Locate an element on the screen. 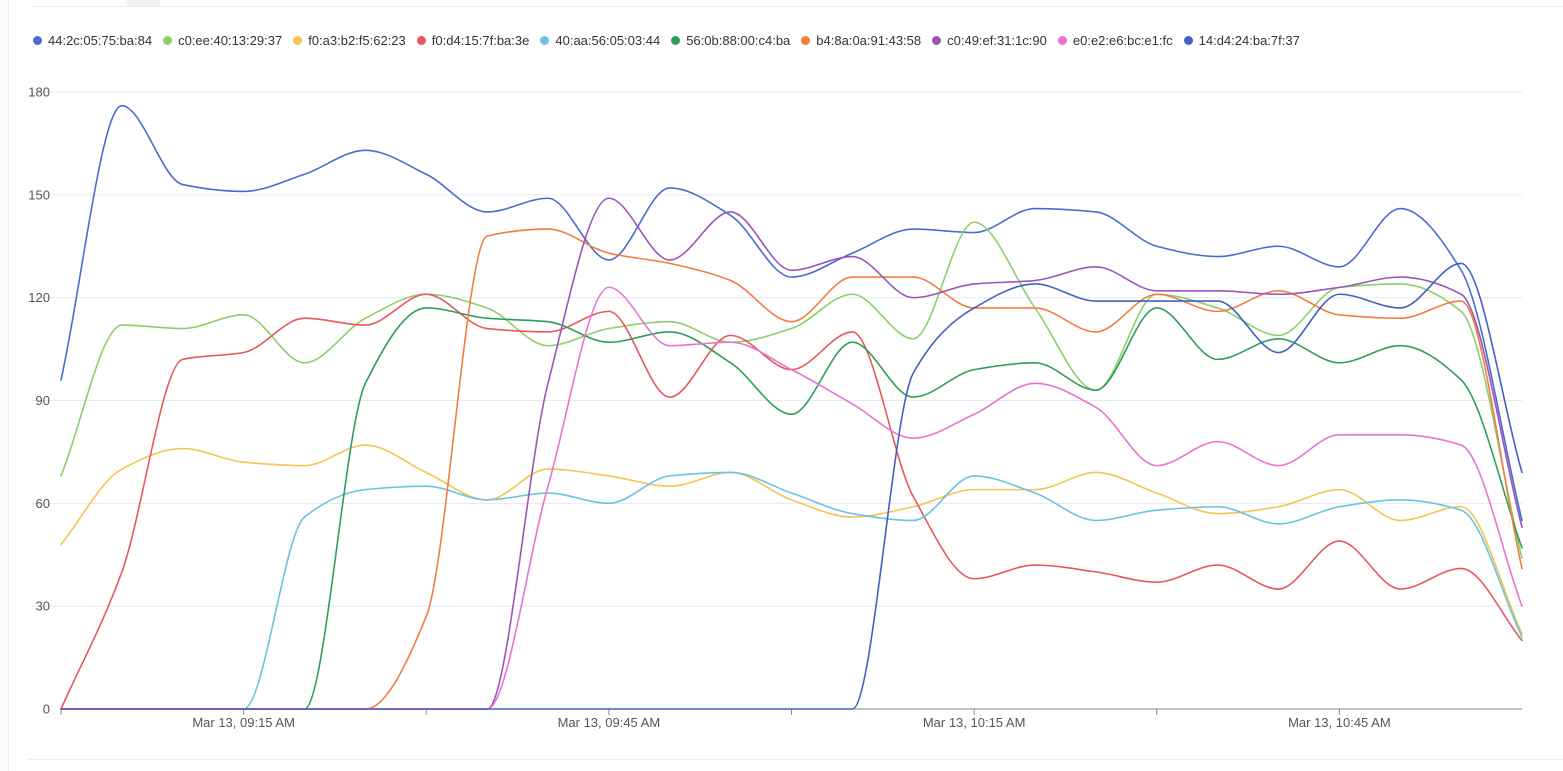 The height and width of the screenshot is (771, 1563). y-tick-label: 60 is located at coordinates (43, 503).